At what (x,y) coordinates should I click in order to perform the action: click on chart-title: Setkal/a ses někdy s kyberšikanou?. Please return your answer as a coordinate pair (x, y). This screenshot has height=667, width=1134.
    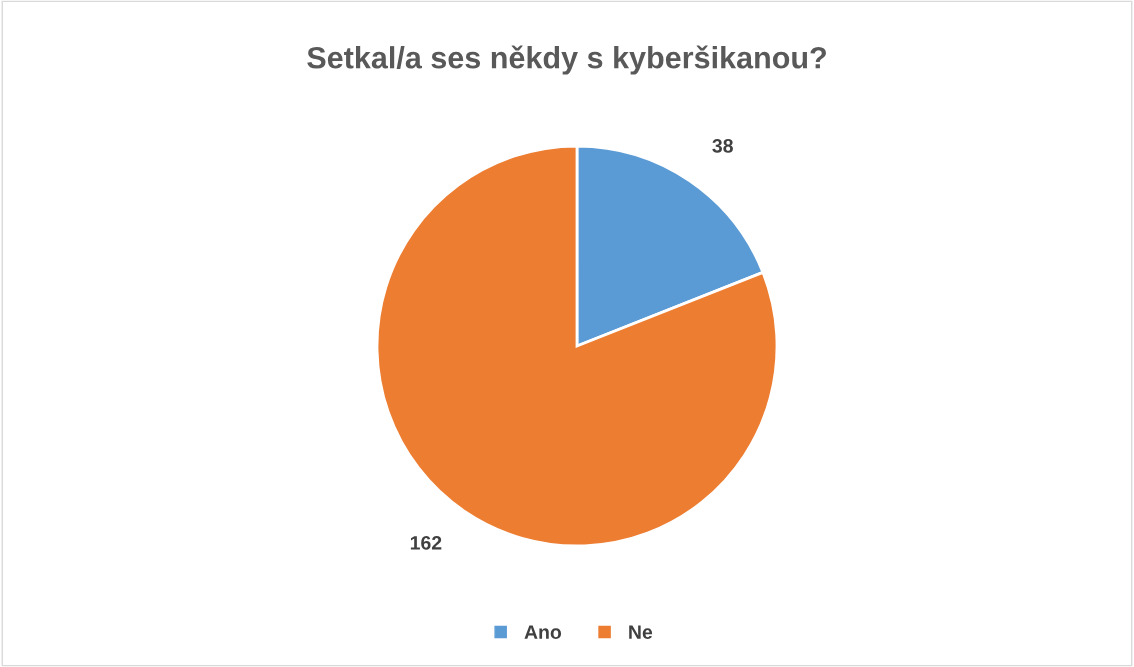
    Looking at the image, I should click on (566, 60).